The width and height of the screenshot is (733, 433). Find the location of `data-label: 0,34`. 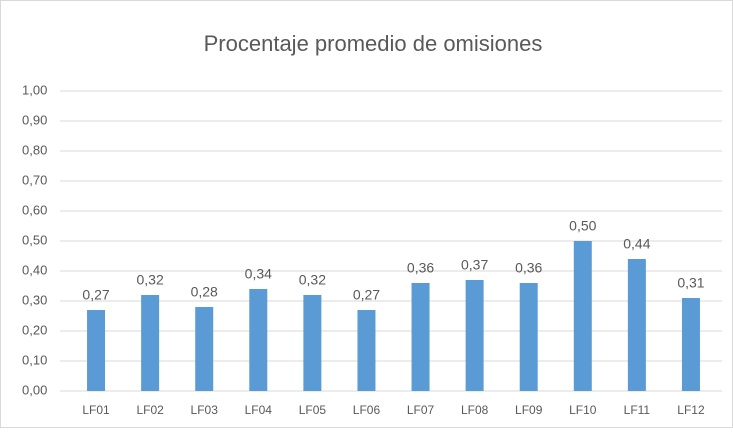

data-label: 0,34 is located at coordinates (258, 274).